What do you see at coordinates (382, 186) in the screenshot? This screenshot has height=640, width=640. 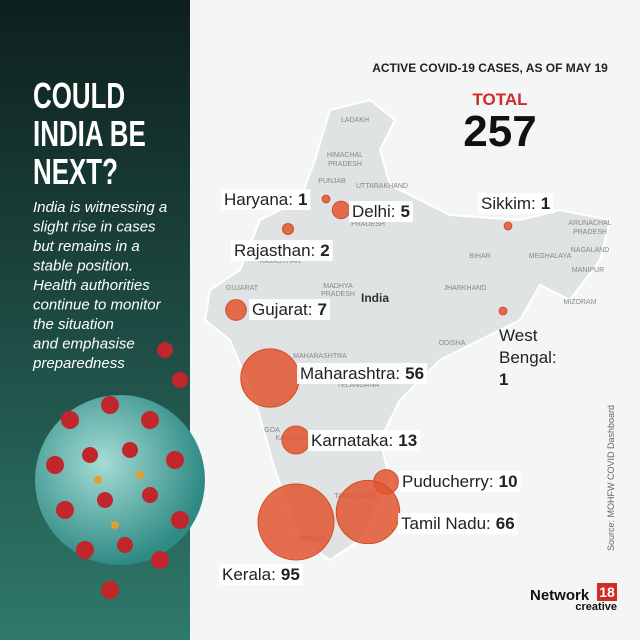 I see `map-label: UTTARAKHAND` at bounding box center [382, 186].